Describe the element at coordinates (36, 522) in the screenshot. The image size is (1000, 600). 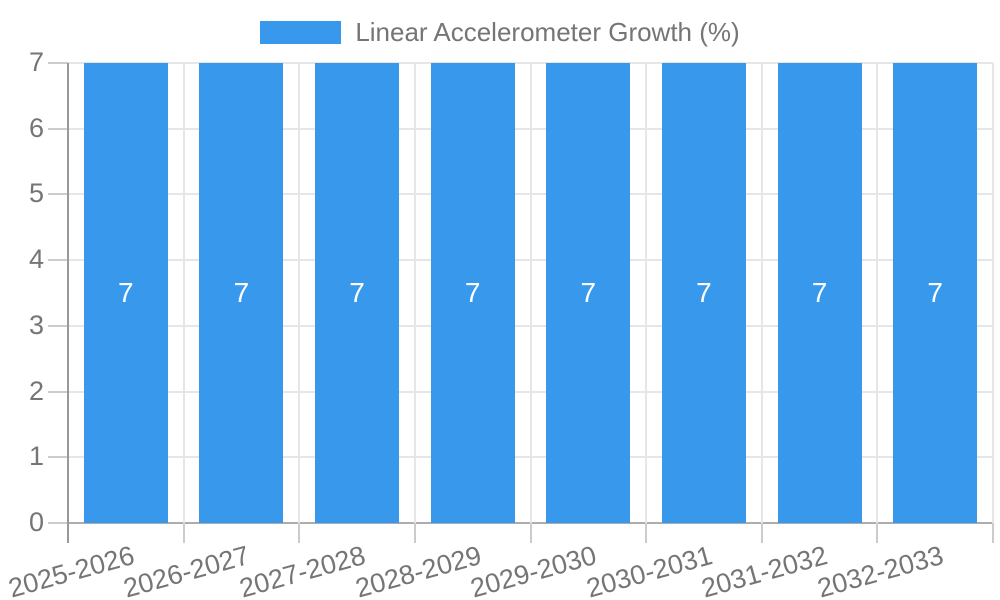
I see `y-axis-label: 0` at that location.